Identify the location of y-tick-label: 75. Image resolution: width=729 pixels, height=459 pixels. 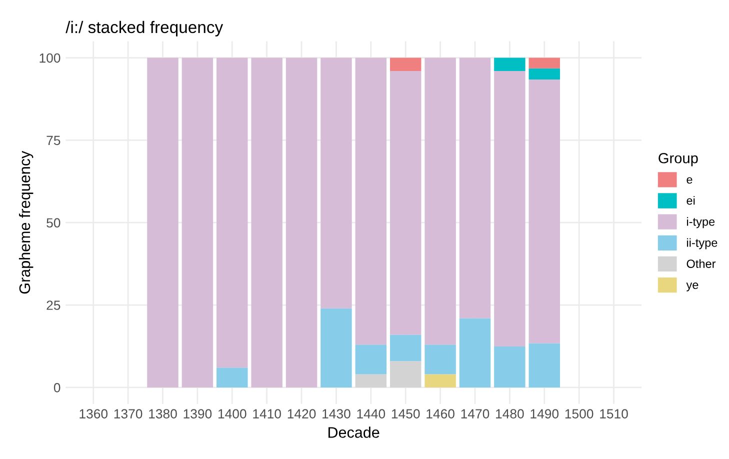
(53, 141).